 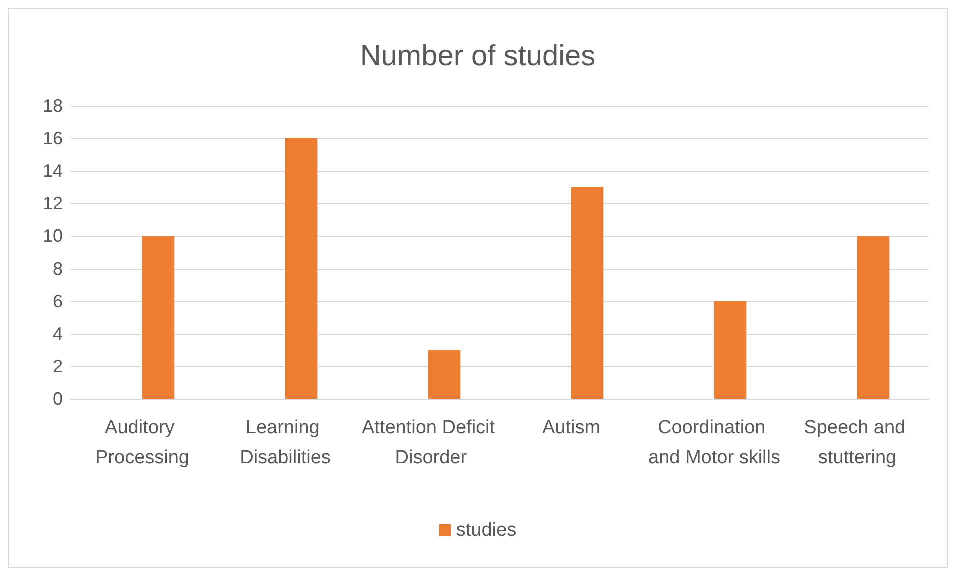 I want to click on y-tick-label: 10, so click(x=52, y=236).